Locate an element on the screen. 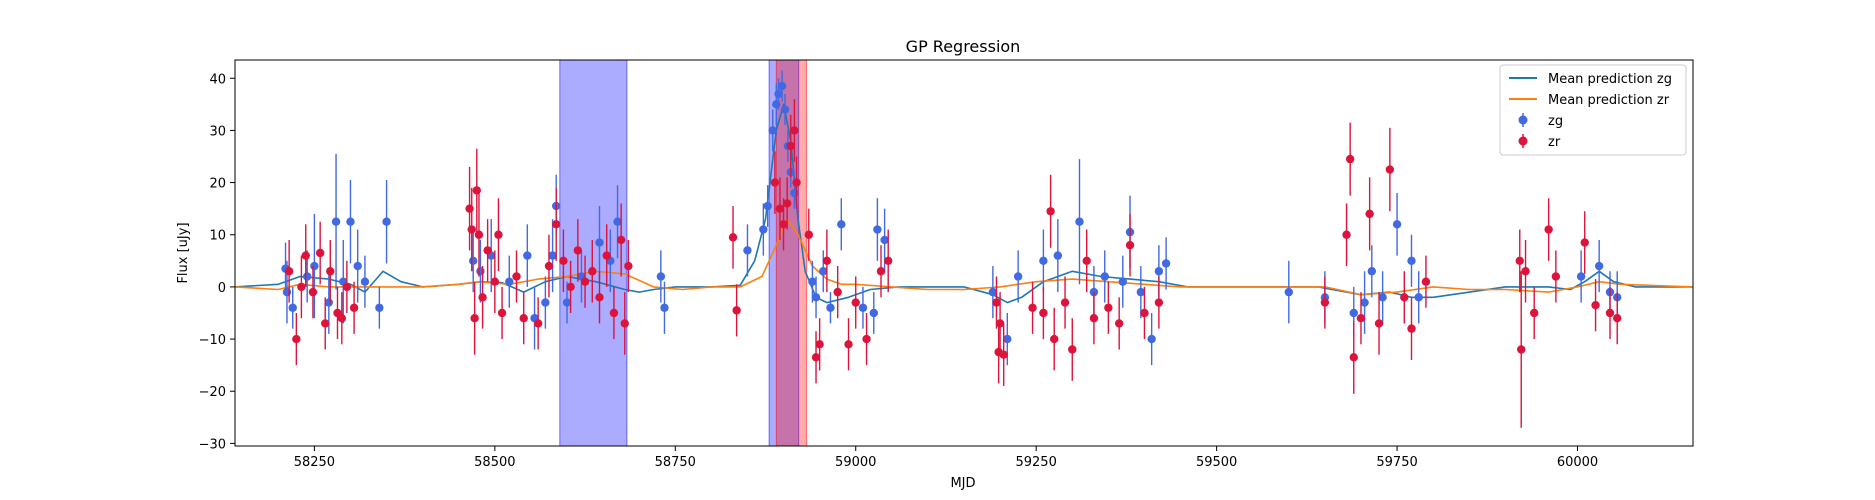 Image resolution: width=1875 pixels, height=500 pixels. x-tick-label: 59000 is located at coordinates (855, 462).